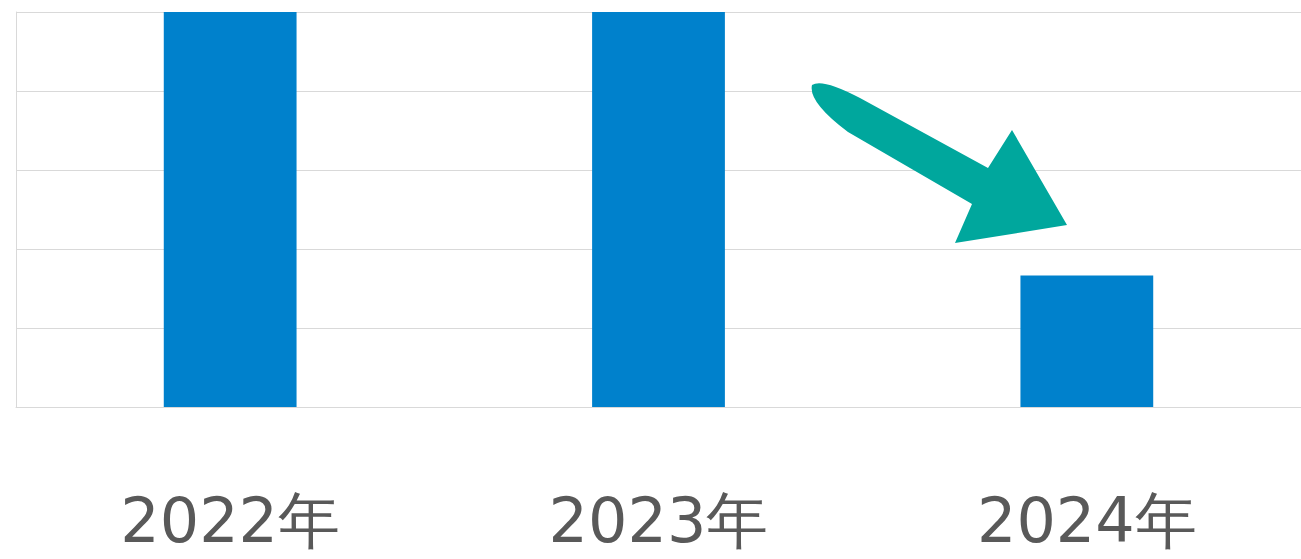  What do you see at coordinates (230, 520) in the screenshot?
I see `x-tick-label: 2022年` at bounding box center [230, 520].